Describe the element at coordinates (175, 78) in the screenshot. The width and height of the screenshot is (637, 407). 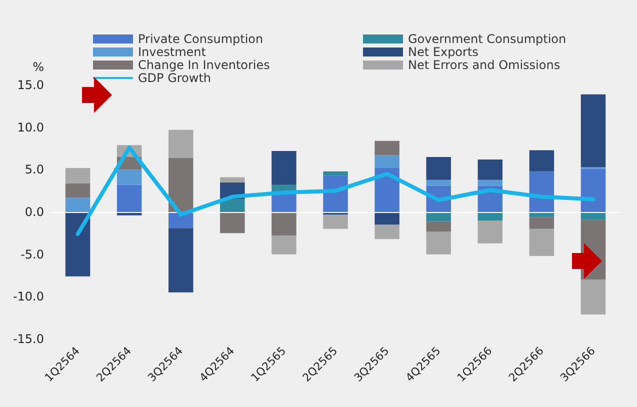
I see `legend-label: GDP Growth` at that location.